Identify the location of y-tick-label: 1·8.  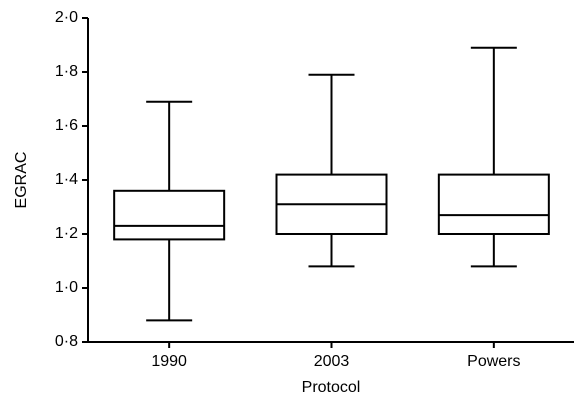
(66, 71).